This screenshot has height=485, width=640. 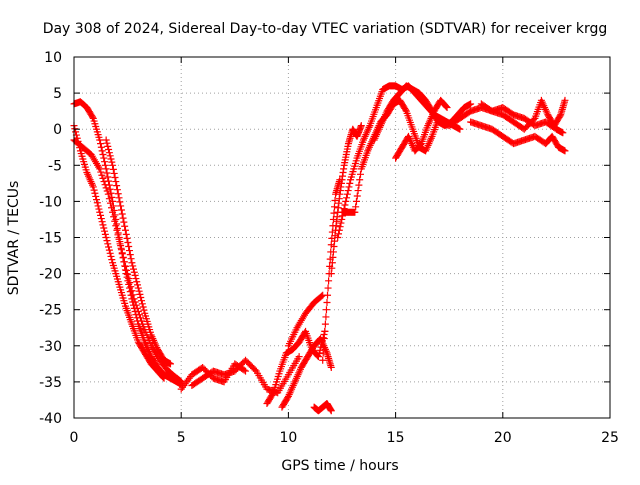 What do you see at coordinates (181, 438) in the screenshot?
I see `x-tick-label: 5` at bounding box center [181, 438].